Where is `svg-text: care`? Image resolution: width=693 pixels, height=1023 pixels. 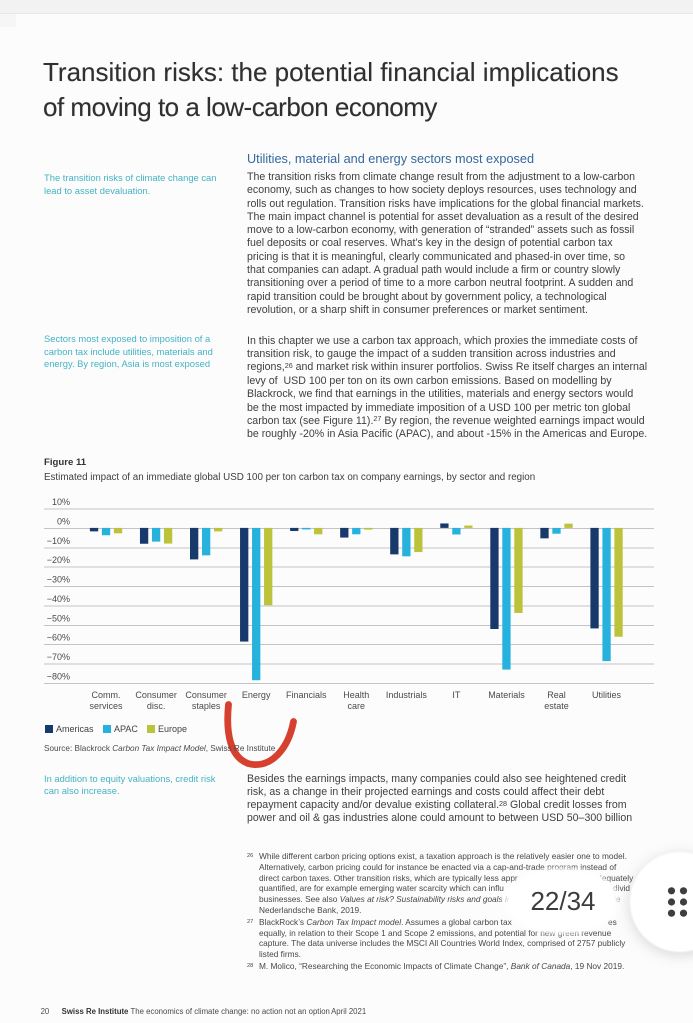 svg-text: care is located at coordinates (357, 706).